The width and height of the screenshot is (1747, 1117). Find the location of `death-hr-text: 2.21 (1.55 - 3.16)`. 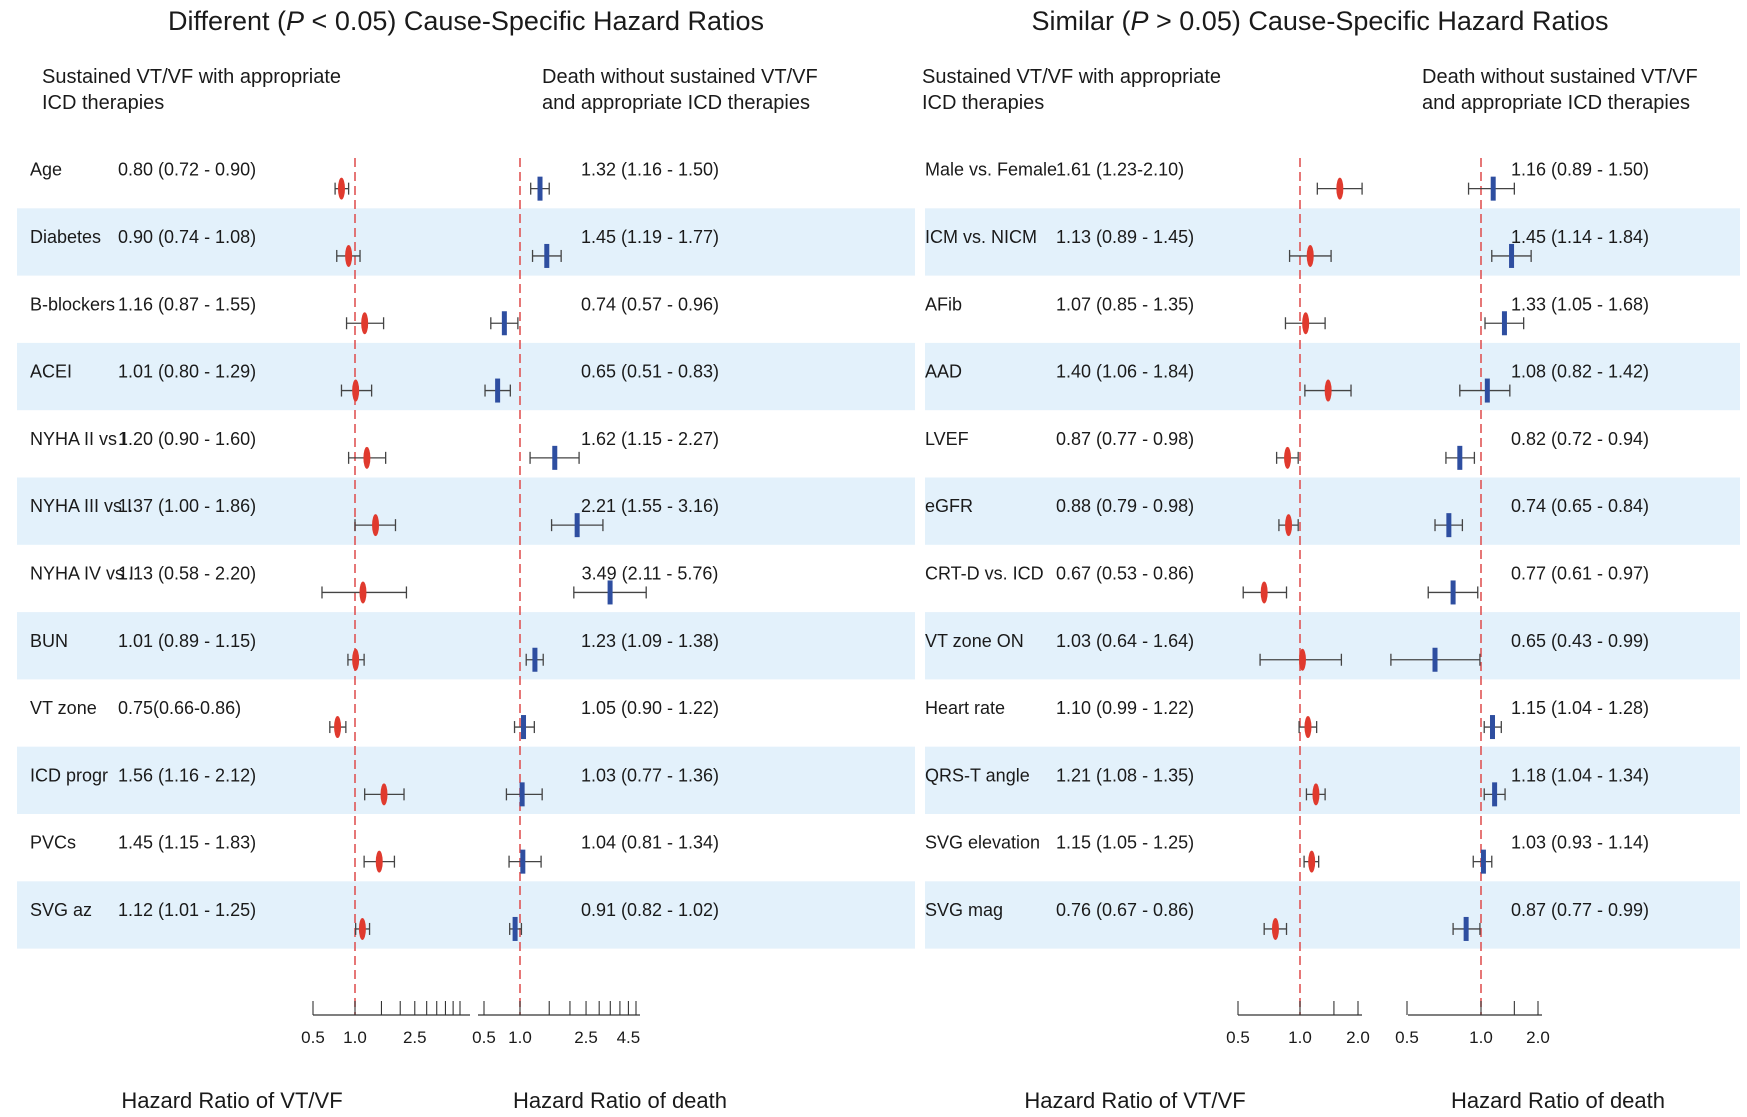

death-hr-text: 2.21 (1.55 - 3.16) is located at coordinates (650, 506).